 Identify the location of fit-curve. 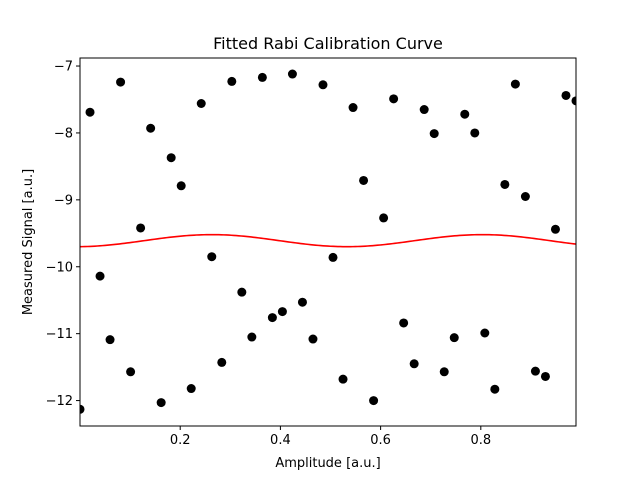
(328, 240).